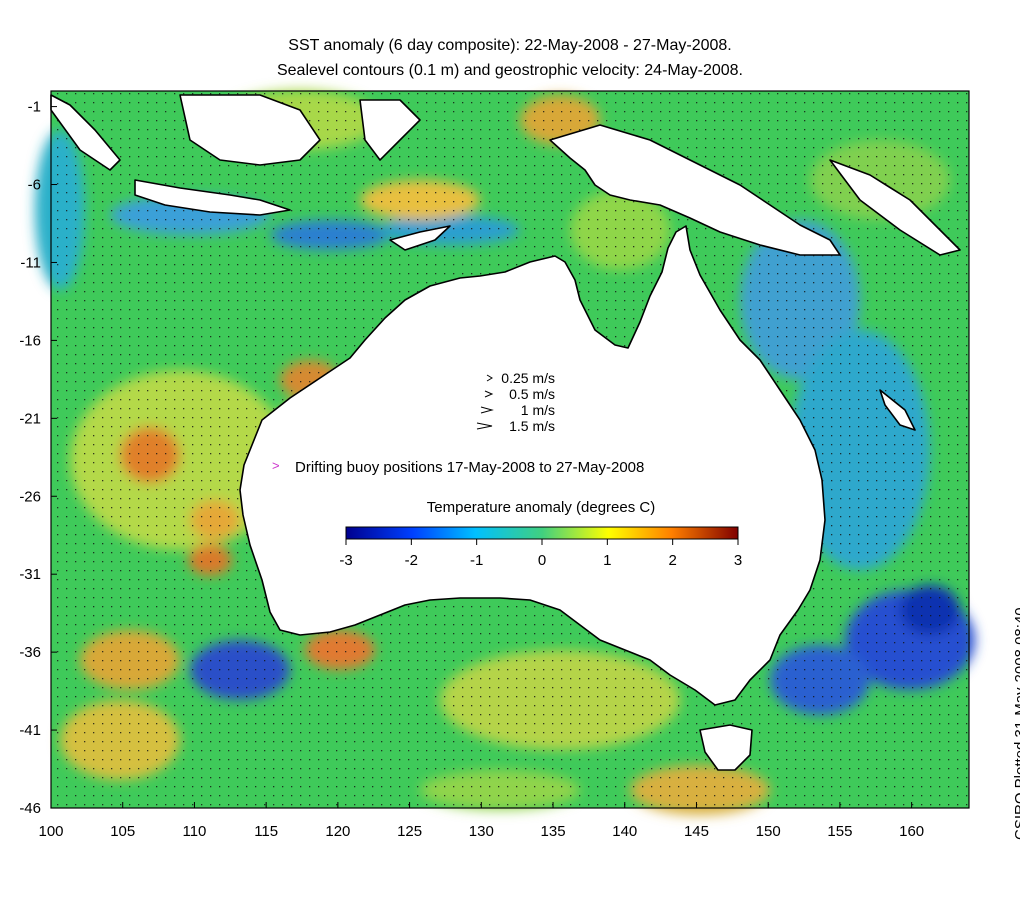 The width and height of the screenshot is (1020, 900). I want to click on x-tick-label: 115, so click(266, 831).